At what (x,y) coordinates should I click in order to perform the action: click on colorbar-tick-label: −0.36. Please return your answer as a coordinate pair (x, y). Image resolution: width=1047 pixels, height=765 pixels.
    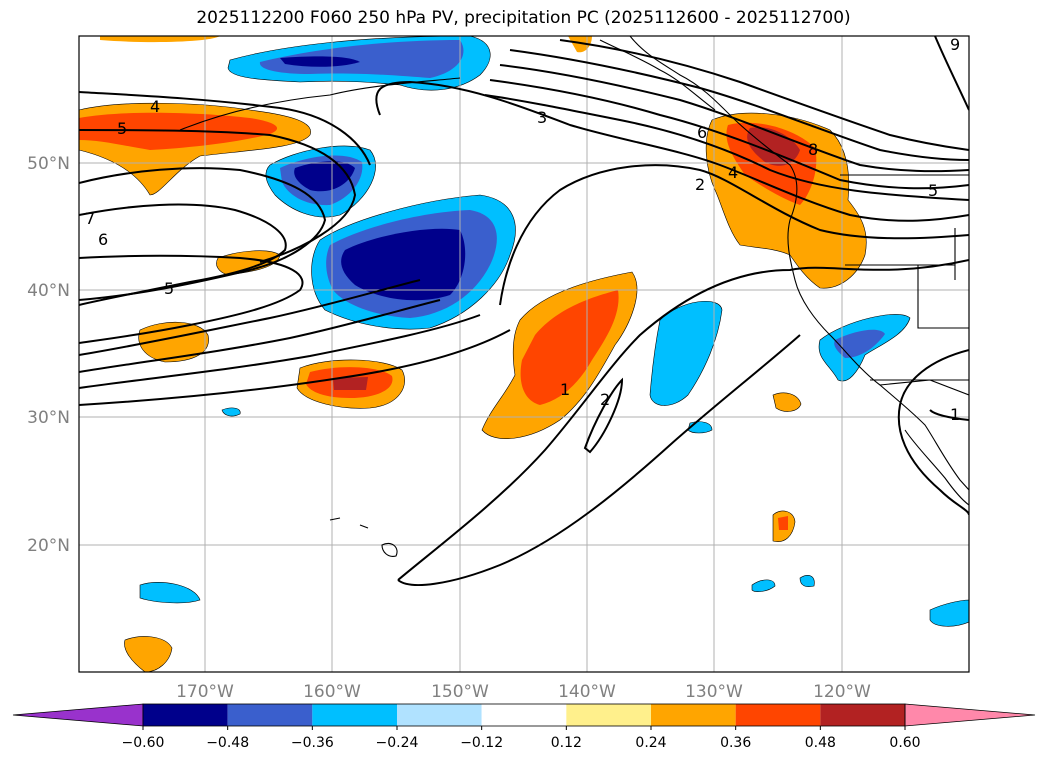
    Looking at the image, I should click on (312, 743).